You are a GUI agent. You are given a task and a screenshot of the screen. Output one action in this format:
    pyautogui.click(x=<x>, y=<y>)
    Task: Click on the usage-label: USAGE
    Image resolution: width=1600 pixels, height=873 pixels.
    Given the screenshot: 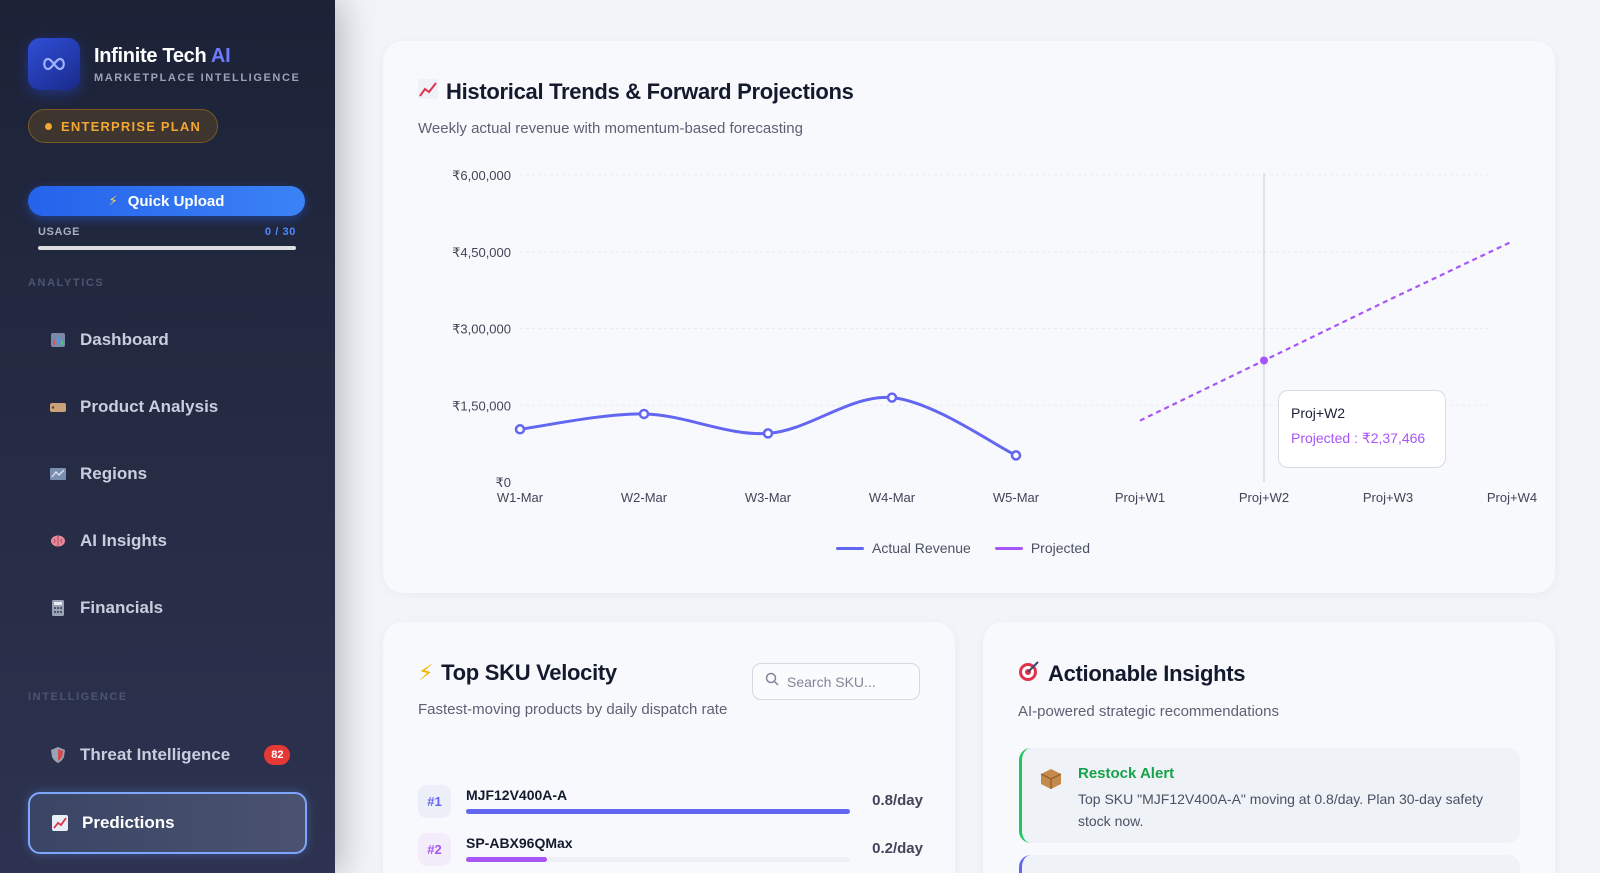 What is the action you would take?
    pyautogui.click(x=59, y=232)
    